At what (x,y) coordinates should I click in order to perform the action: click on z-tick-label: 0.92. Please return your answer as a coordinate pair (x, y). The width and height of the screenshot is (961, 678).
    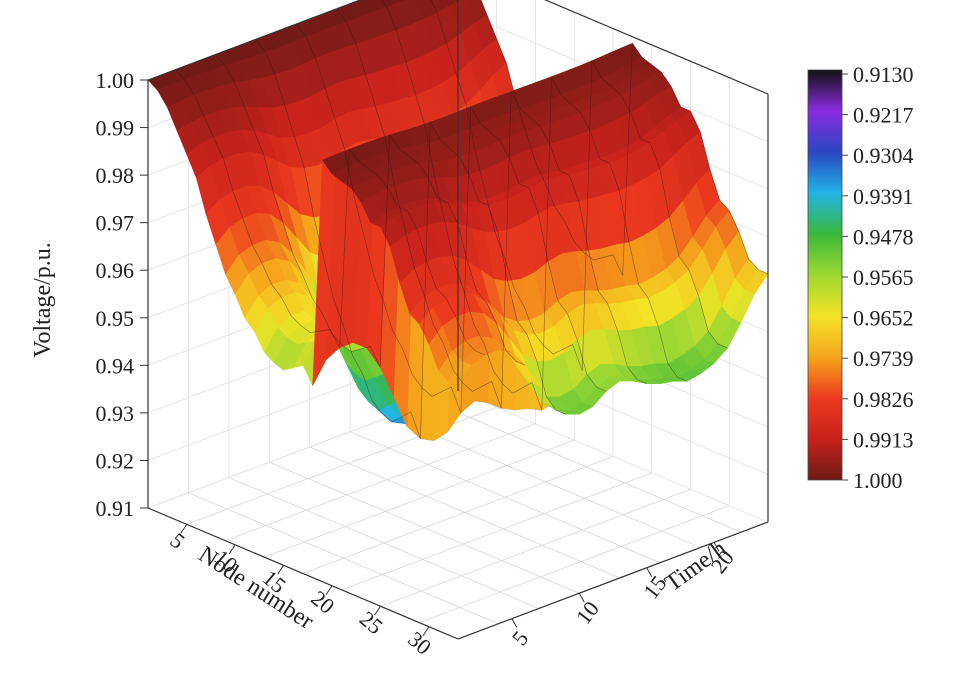
    Looking at the image, I should click on (115, 460).